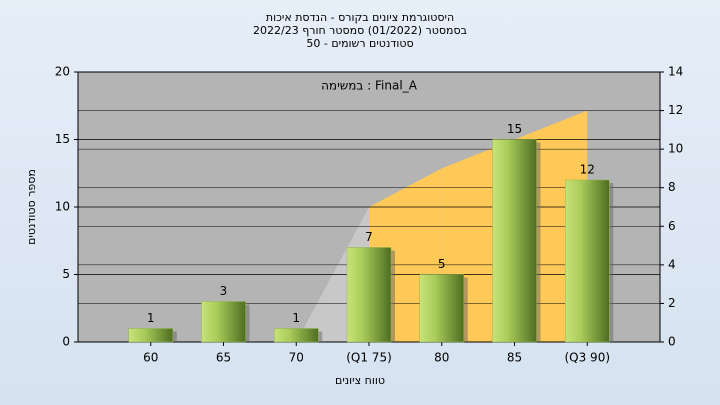 The image size is (720, 405). Describe the element at coordinates (514, 129) in the screenshot. I see `value-label: 15` at that location.